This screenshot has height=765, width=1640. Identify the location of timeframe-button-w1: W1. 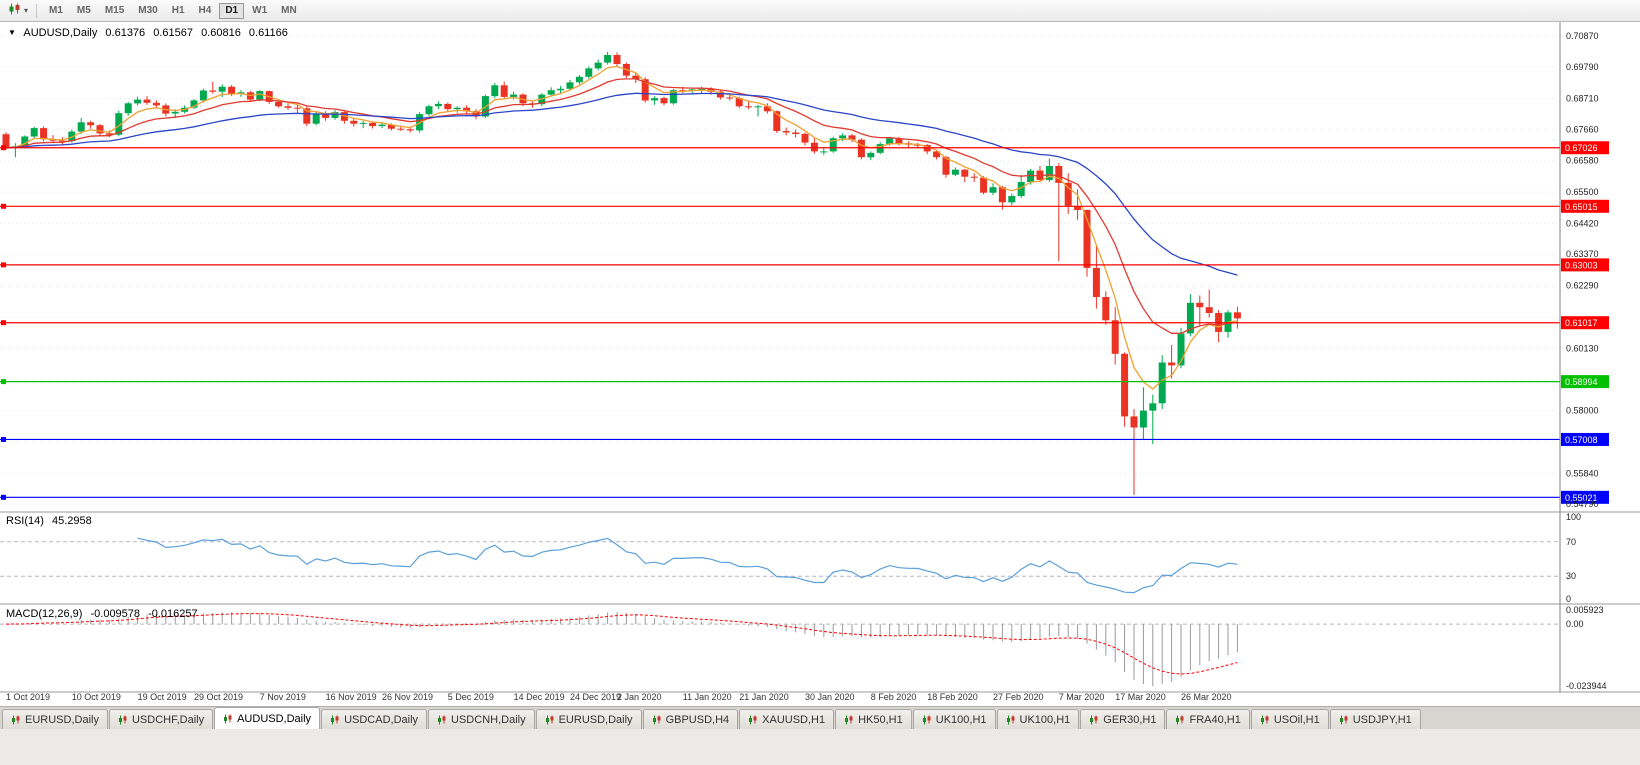
(260, 10).